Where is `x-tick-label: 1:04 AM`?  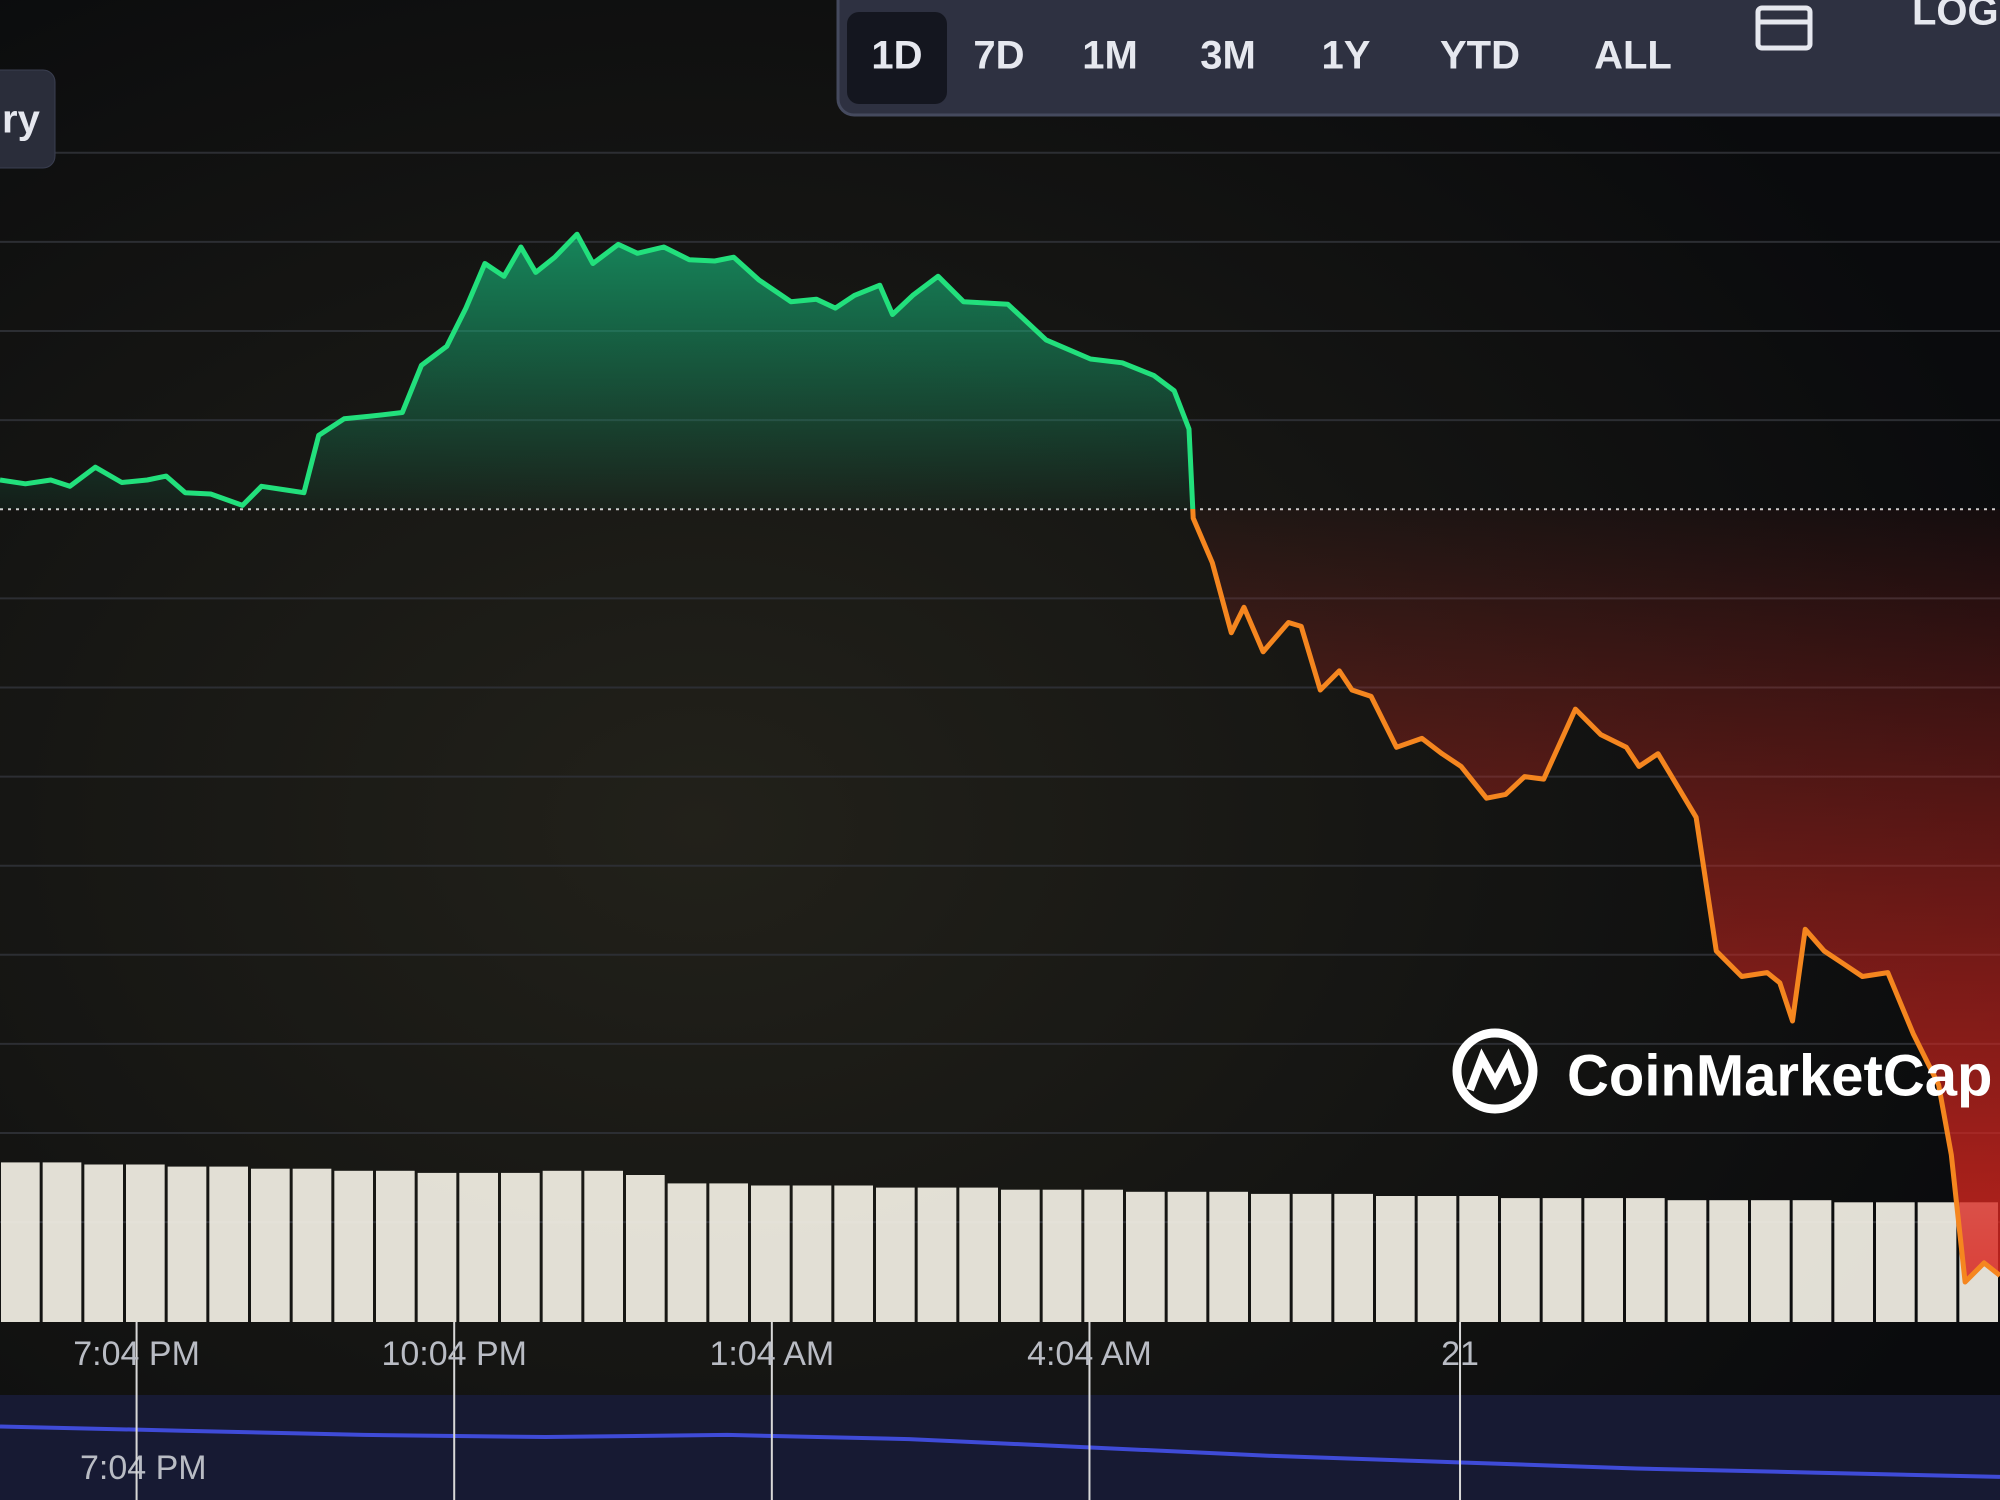
x-tick-label: 1:04 AM is located at coordinates (771, 1354).